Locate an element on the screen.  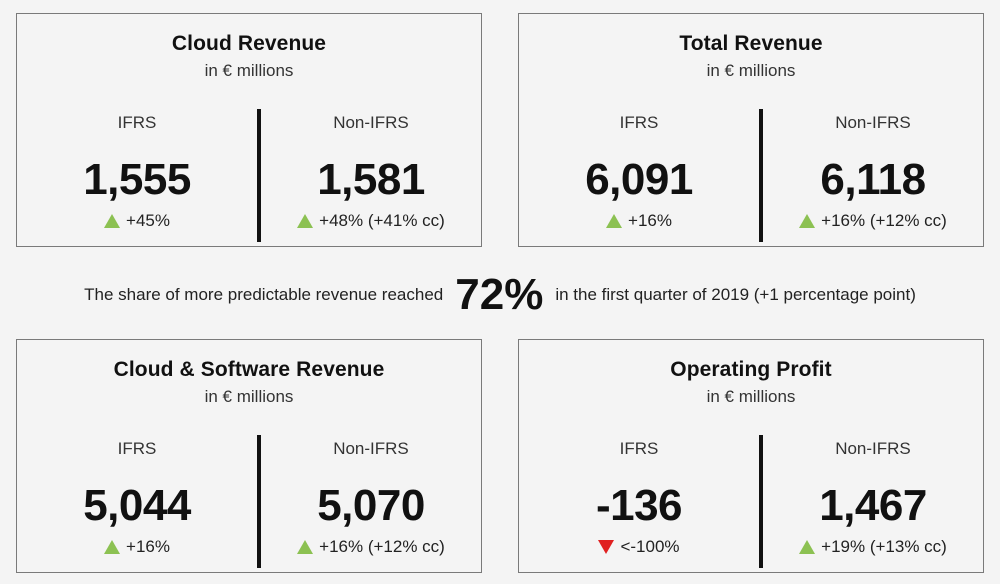
change-text: +19% (+13% cc) is located at coordinates (884, 546).